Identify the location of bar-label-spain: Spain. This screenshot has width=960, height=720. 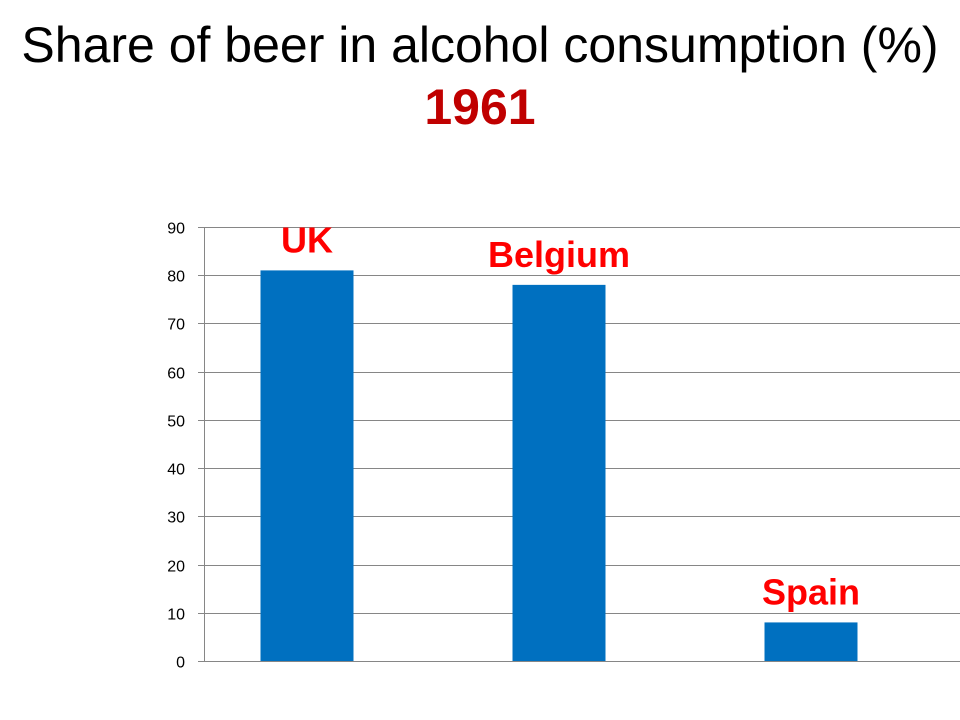
(811, 591).